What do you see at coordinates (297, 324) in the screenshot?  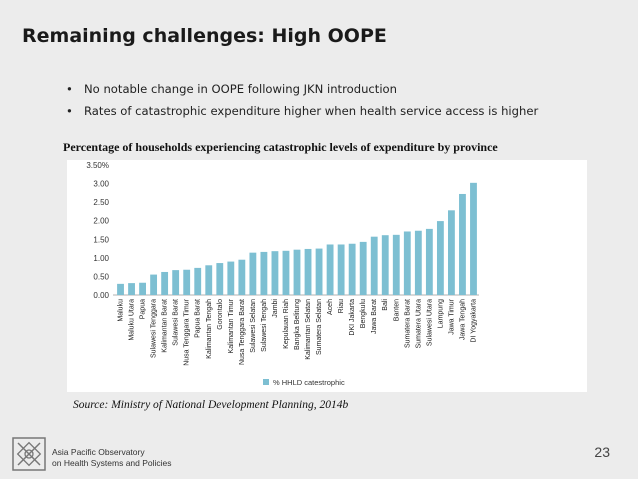 I see `x-tick-label: Bangka Belitung` at bounding box center [297, 324].